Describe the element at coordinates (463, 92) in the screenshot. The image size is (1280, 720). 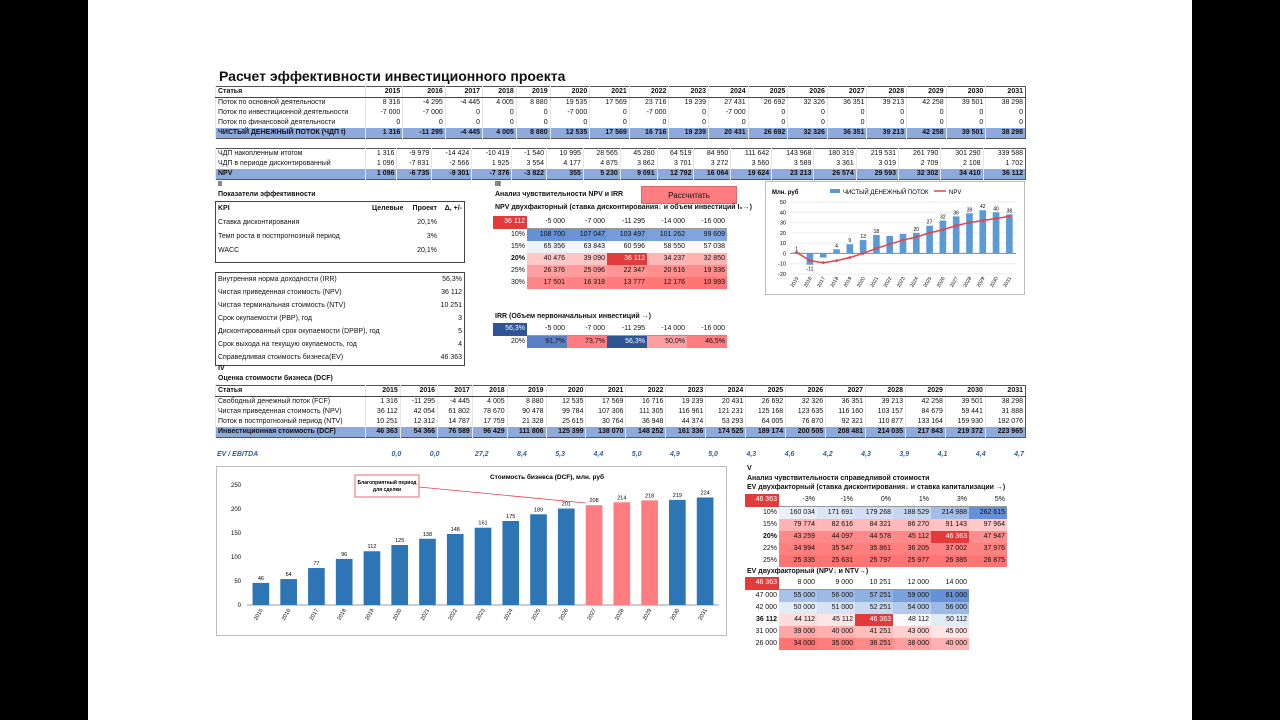
I see `year-cell: 2017` at that location.